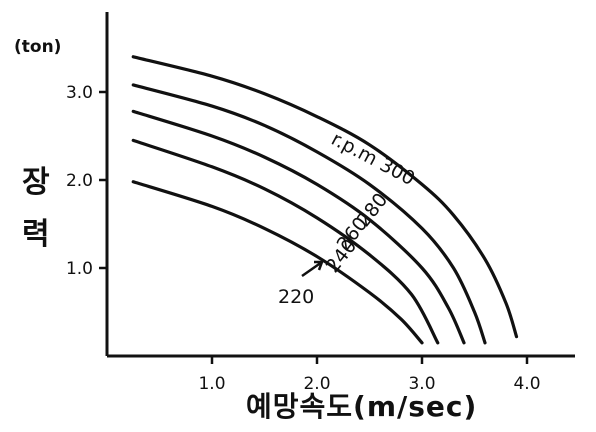  I want to click on y-tick-label: 2.0, so click(79, 181).